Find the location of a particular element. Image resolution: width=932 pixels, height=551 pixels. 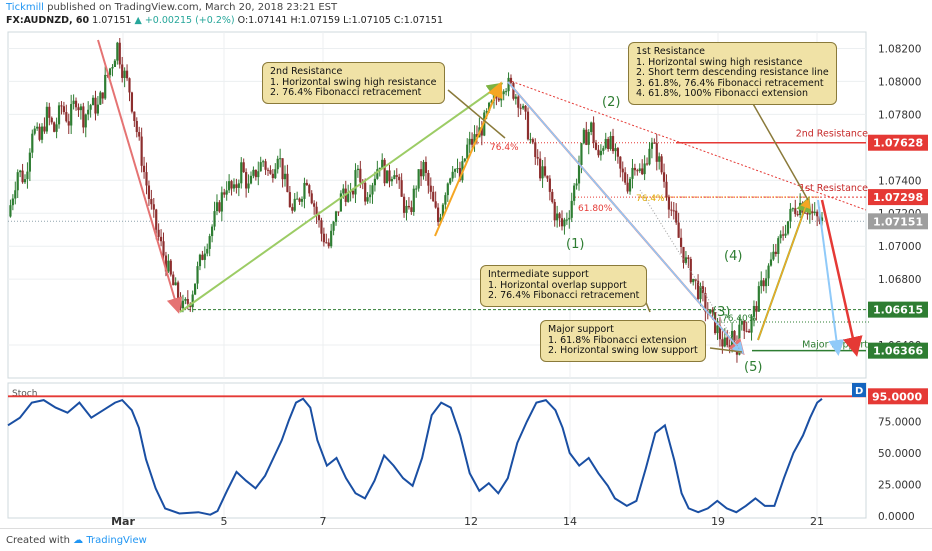

price-label: 1.07298 is located at coordinates (898, 197).